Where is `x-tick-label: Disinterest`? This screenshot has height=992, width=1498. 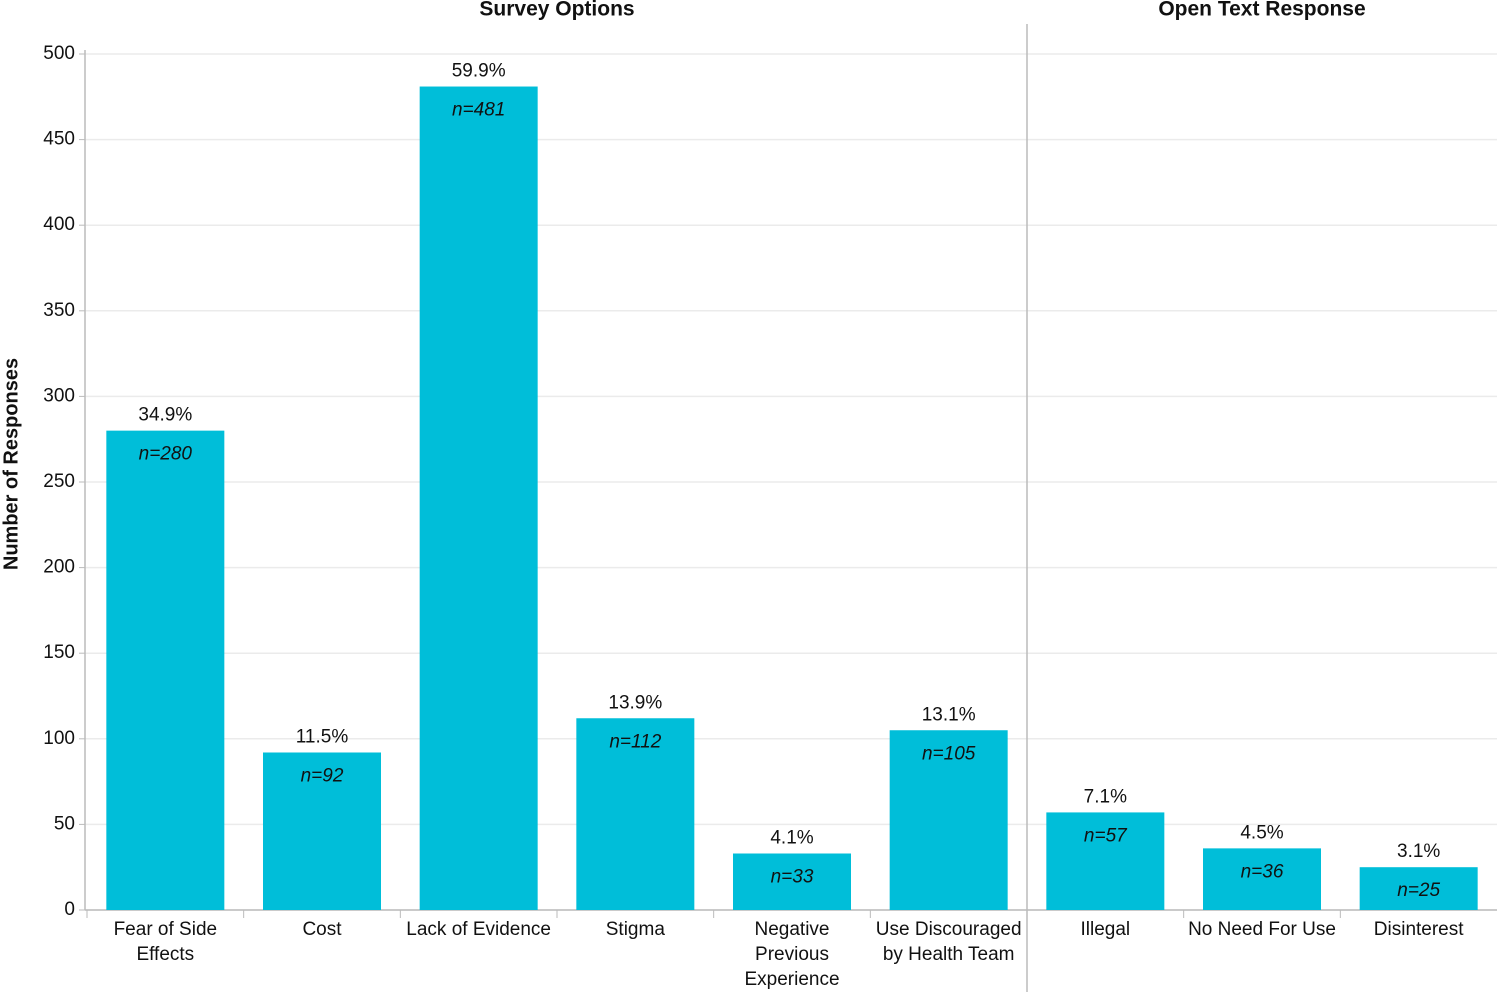 x-tick-label: Disinterest is located at coordinates (1418, 929).